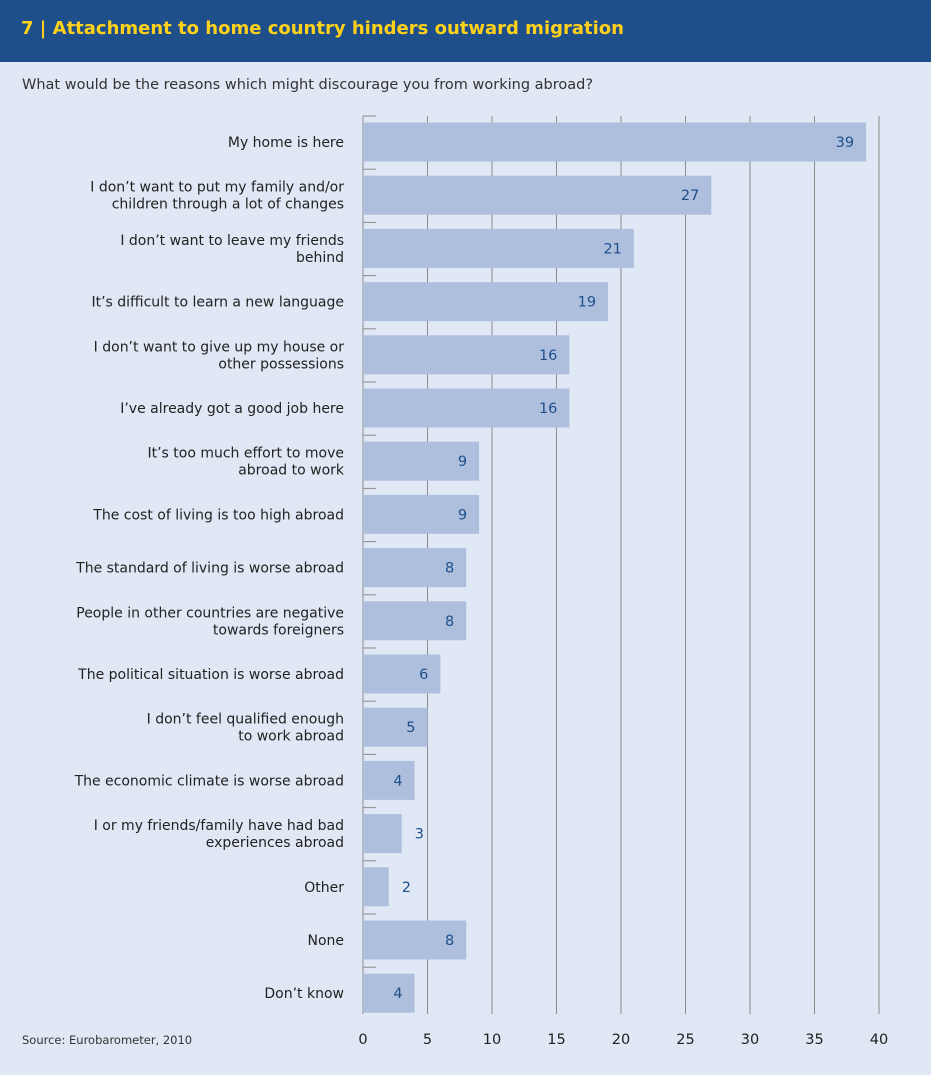 This screenshot has height=1075, width=931. I want to click on category-label-line: I or my friends/family have had bad, so click(219, 826).